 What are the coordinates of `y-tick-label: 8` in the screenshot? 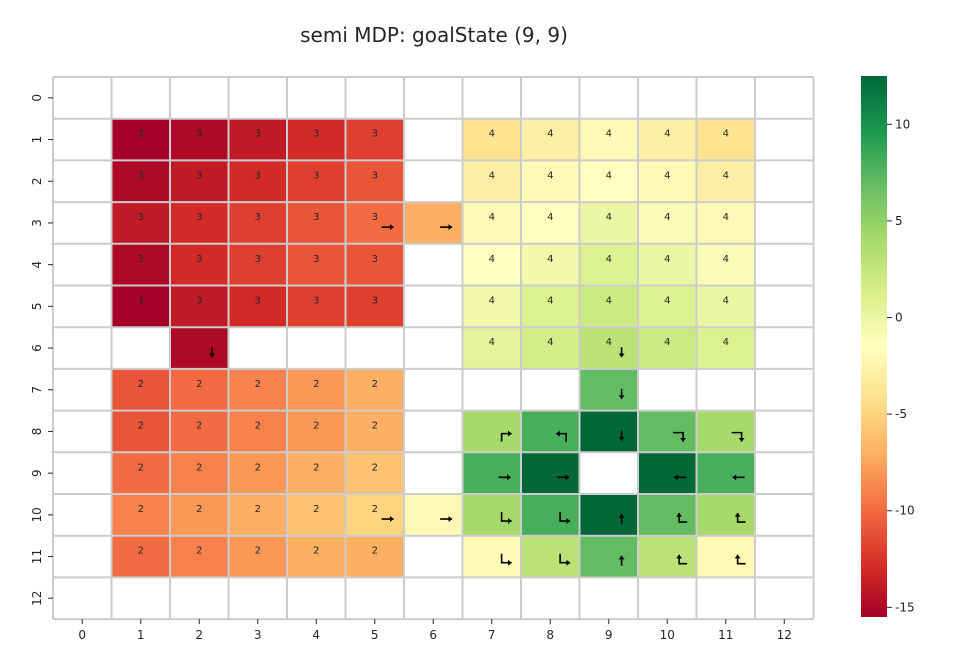 It's located at (37, 432).